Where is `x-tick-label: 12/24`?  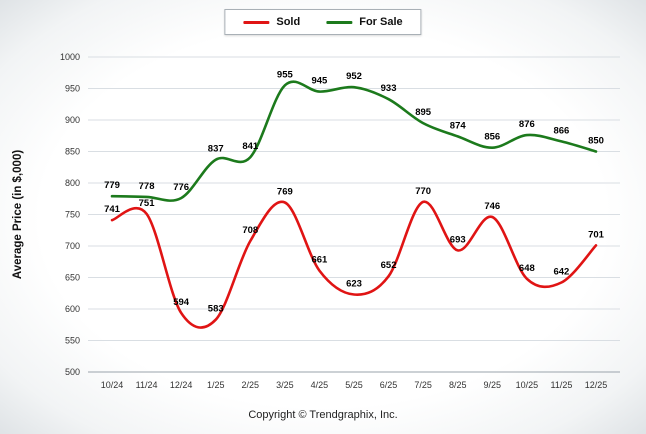 x-tick-label: 12/24 is located at coordinates (181, 385).